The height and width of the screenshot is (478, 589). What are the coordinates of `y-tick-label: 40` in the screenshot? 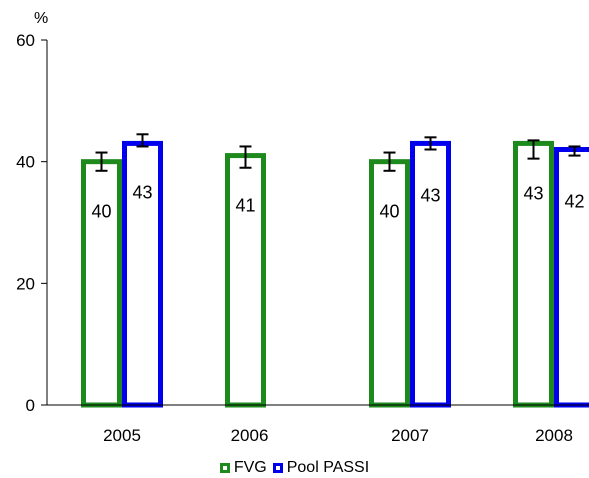 It's located at (25, 162).